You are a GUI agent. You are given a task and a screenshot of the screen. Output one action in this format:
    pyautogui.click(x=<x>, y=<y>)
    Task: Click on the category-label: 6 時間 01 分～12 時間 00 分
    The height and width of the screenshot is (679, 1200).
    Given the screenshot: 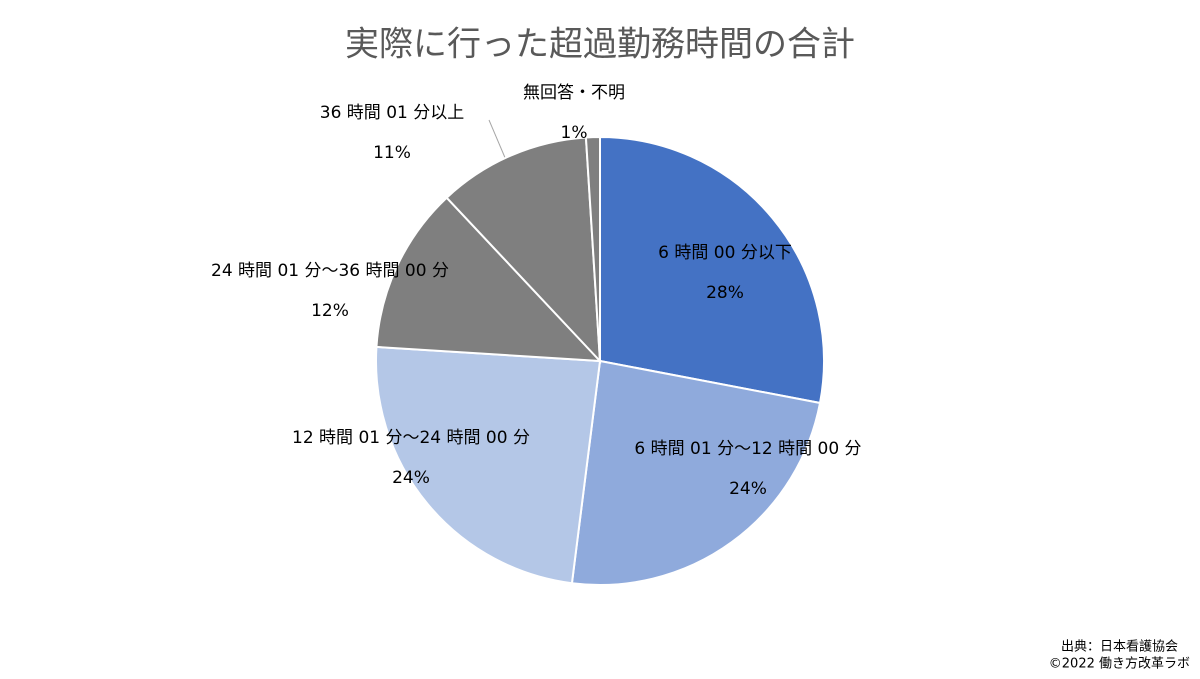 What is the action you would take?
    pyautogui.click(x=747, y=449)
    